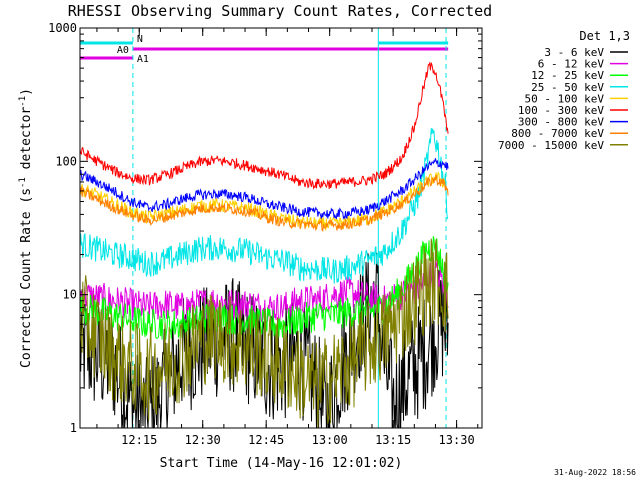 This screenshot has height=480, width=640. I want to click on x-tick-label: 12:30, so click(203, 440).